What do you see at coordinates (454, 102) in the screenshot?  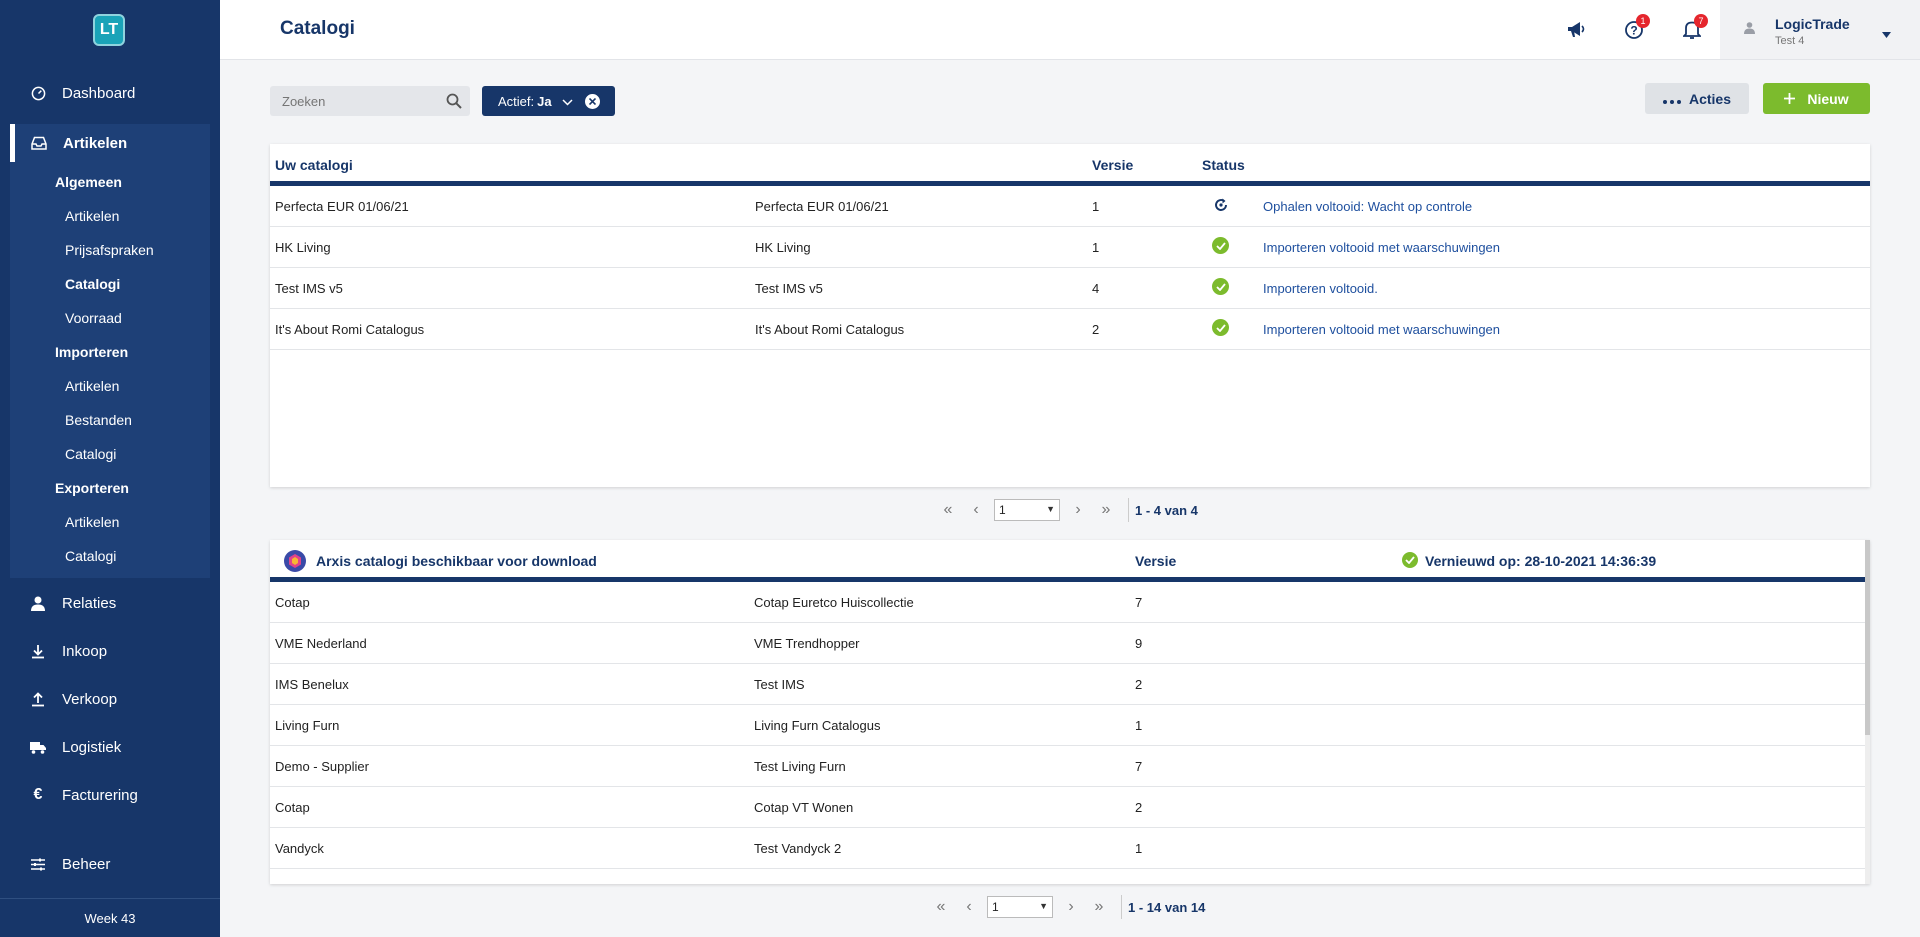 I see `search-icon` at bounding box center [454, 102].